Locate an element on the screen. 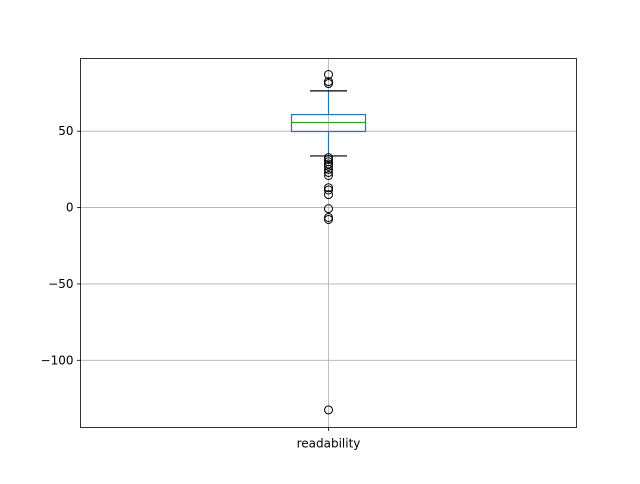 This screenshot has width=640, height=484. y-tick-label: 0 is located at coordinates (70, 208).